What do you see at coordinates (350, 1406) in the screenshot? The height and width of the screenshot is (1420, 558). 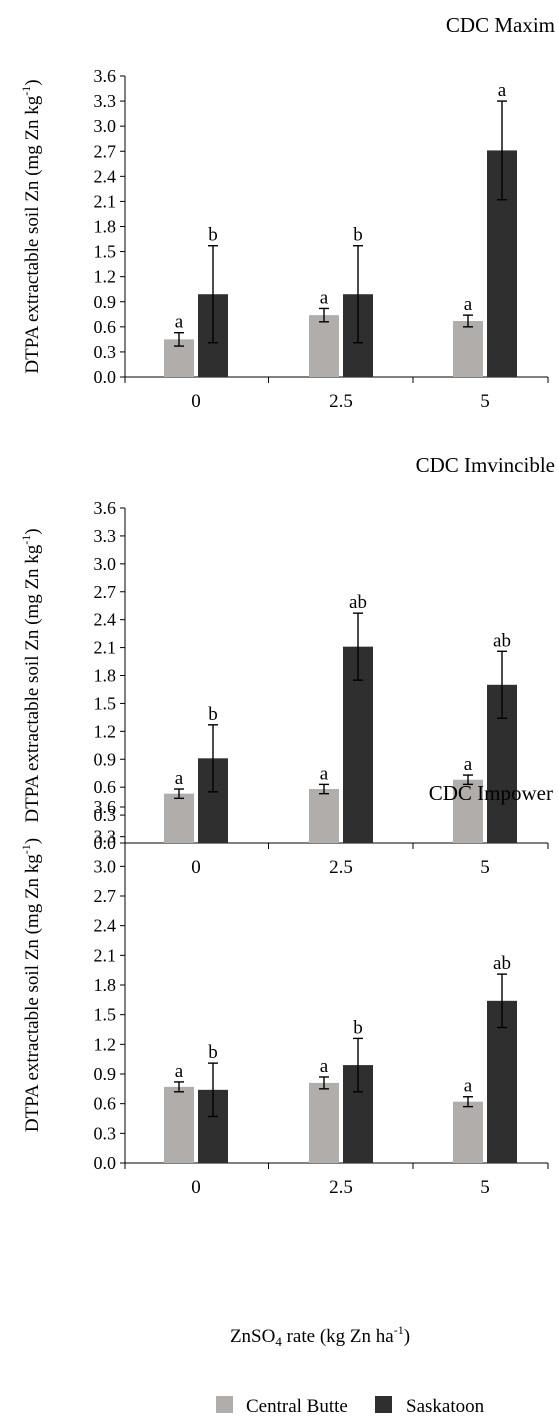 I see `legend: Central Butte Saskatoon` at bounding box center [350, 1406].